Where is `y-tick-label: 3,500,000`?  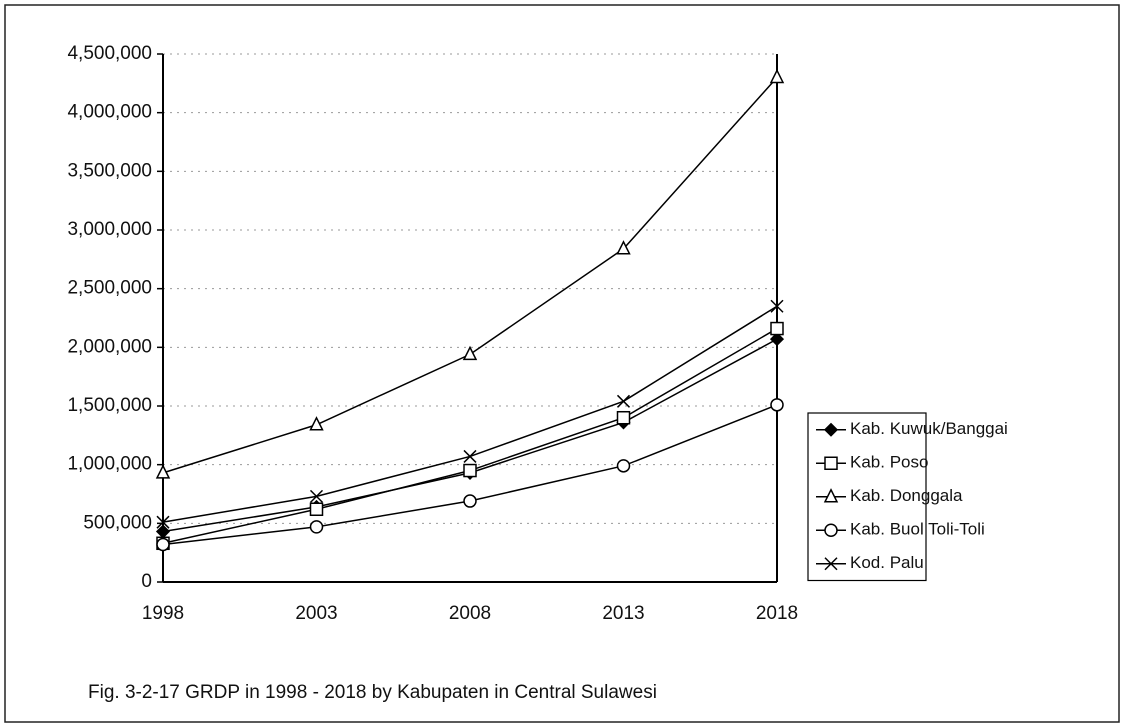
y-tick-label: 3,500,000 is located at coordinates (109, 170).